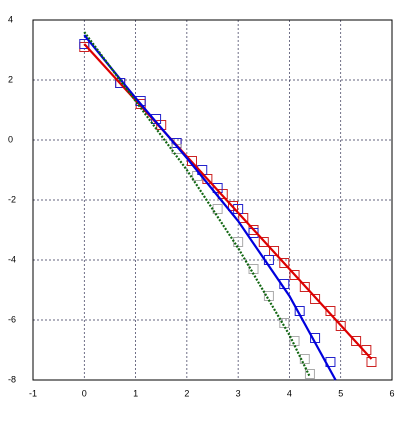 Image resolution: width=416 pixels, height=422 pixels. I want to click on y-tick-label: -2, so click(12, 199).